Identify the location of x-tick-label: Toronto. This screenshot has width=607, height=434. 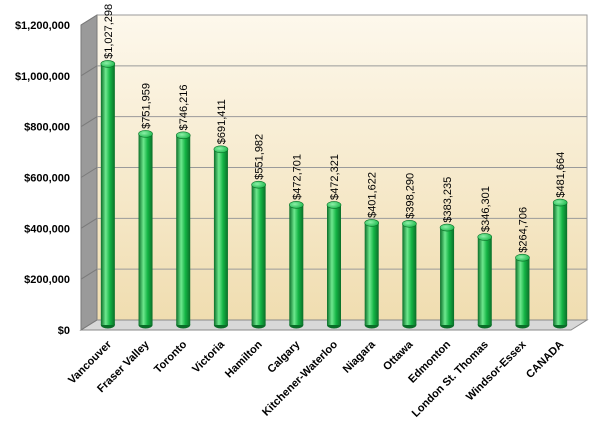
(170, 356).